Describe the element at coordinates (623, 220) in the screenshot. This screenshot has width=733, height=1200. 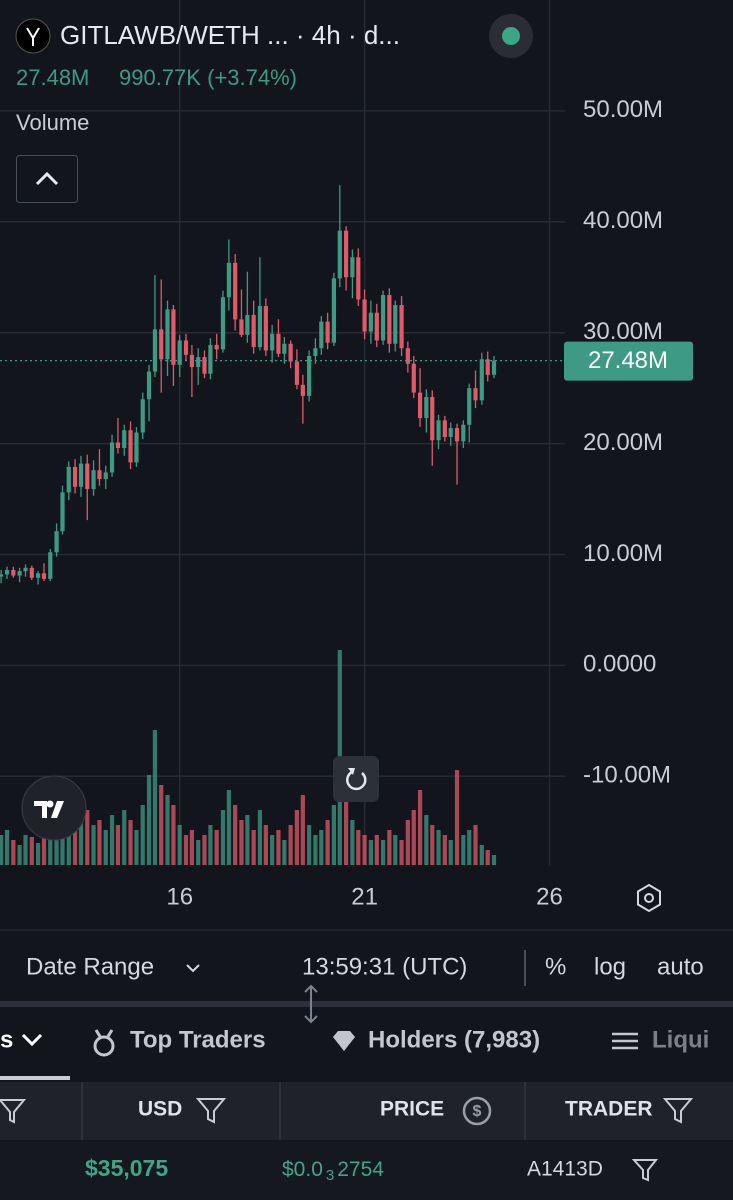
I see `y-tick-label: 40.00M` at that location.